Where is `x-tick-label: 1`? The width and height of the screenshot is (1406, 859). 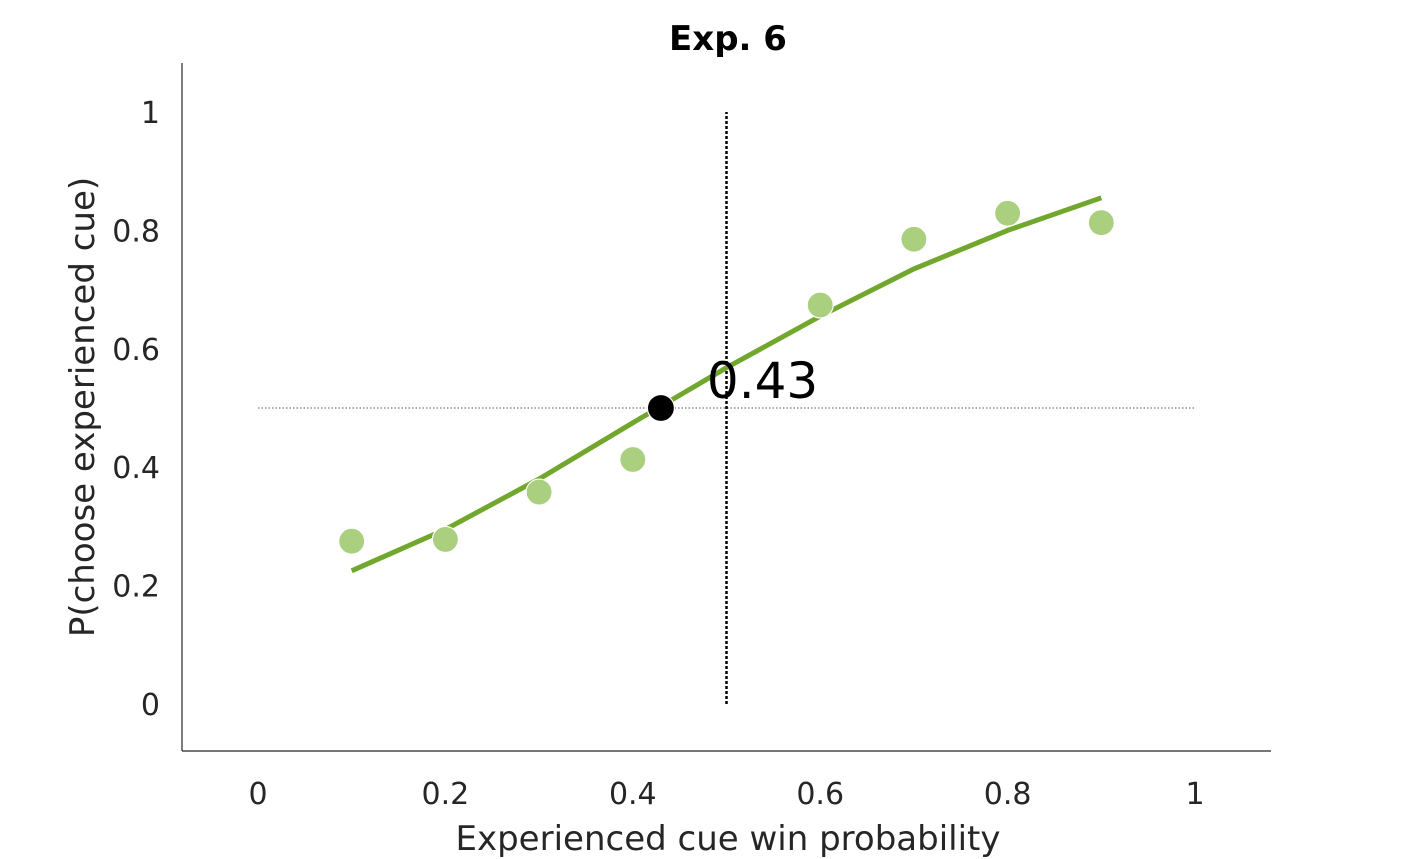
x-tick-label: 1 is located at coordinates (1194, 794).